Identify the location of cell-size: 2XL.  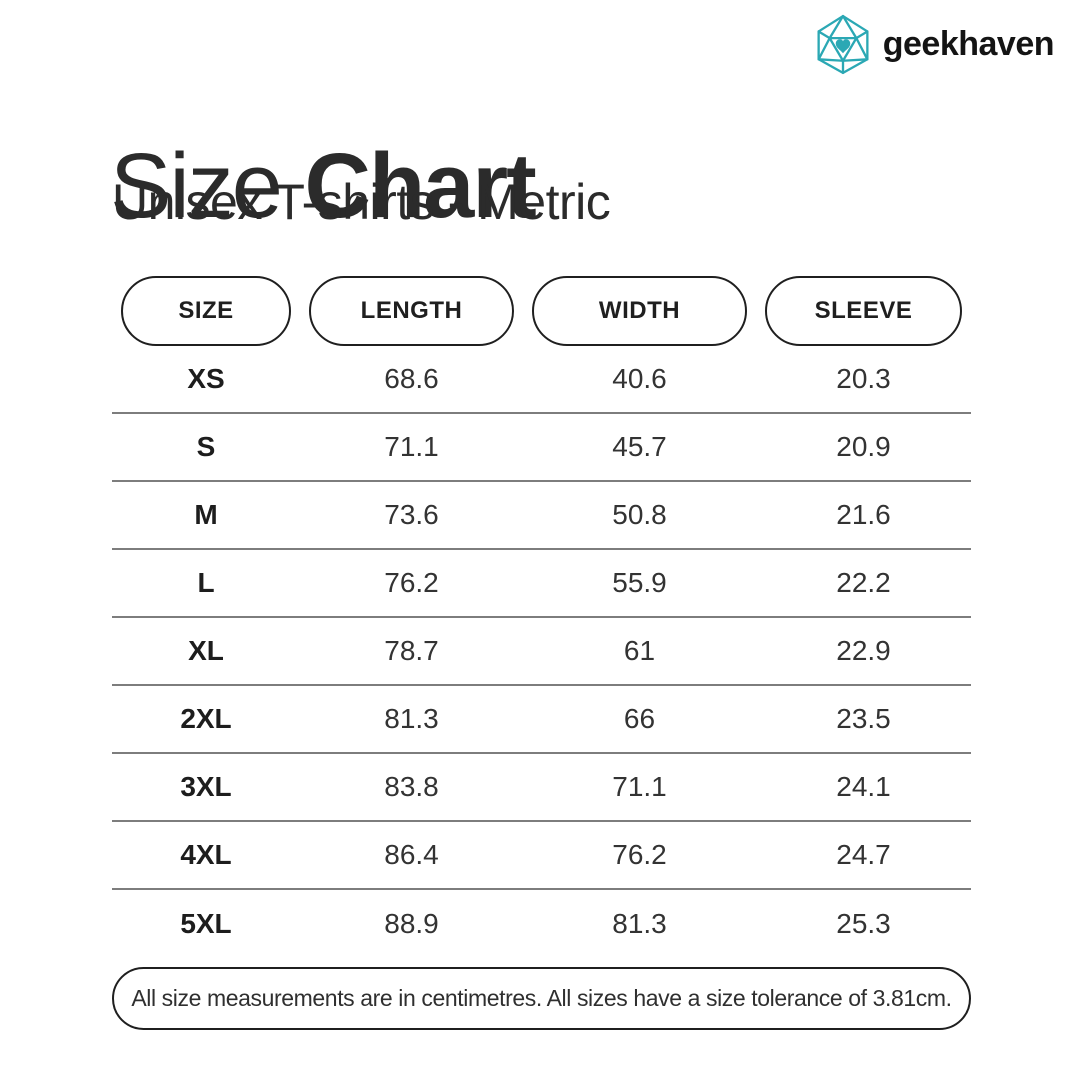
(206, 718).